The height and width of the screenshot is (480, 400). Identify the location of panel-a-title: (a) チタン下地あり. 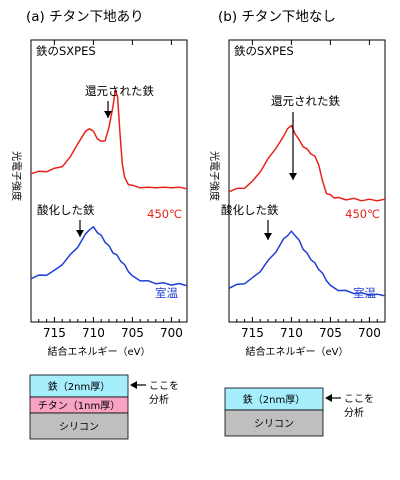
(85, 17).